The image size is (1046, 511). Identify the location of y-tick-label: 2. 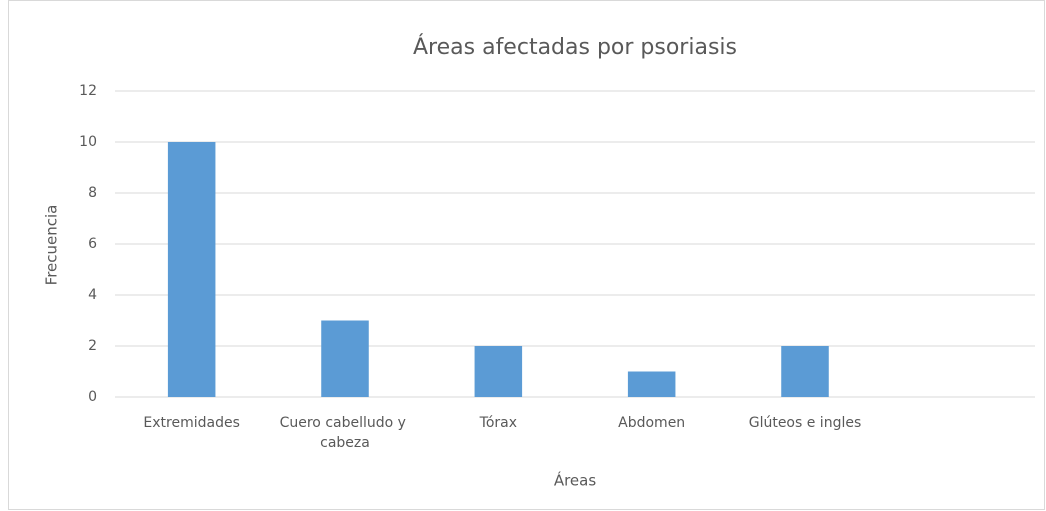
(92, 346).